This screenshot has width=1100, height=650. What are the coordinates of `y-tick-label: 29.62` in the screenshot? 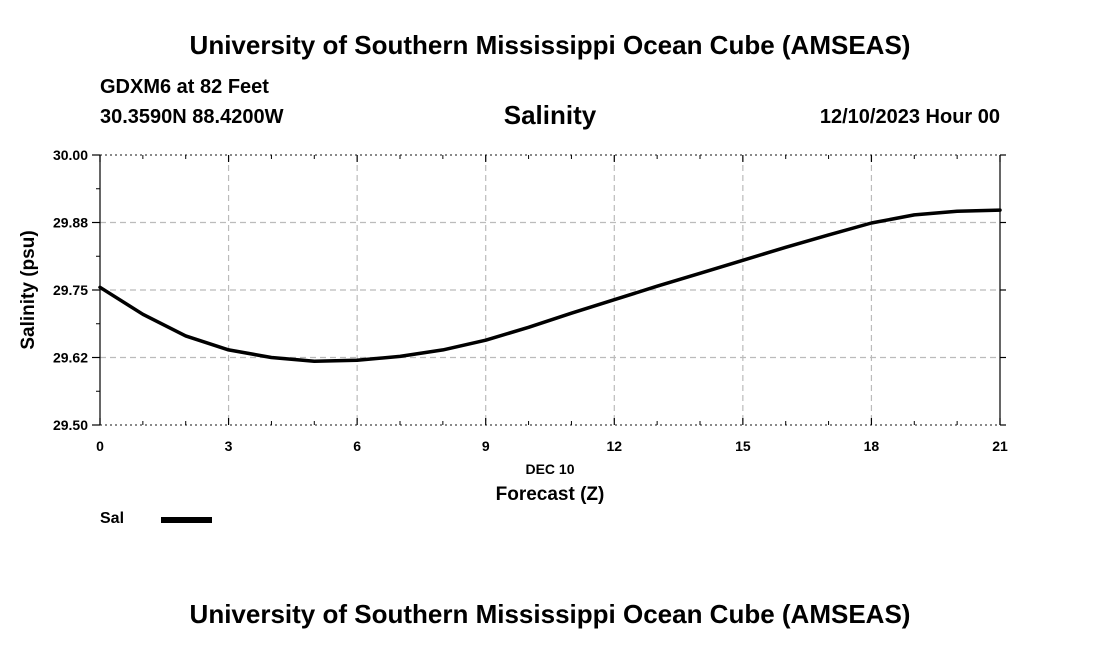 It's located at (70, 358).